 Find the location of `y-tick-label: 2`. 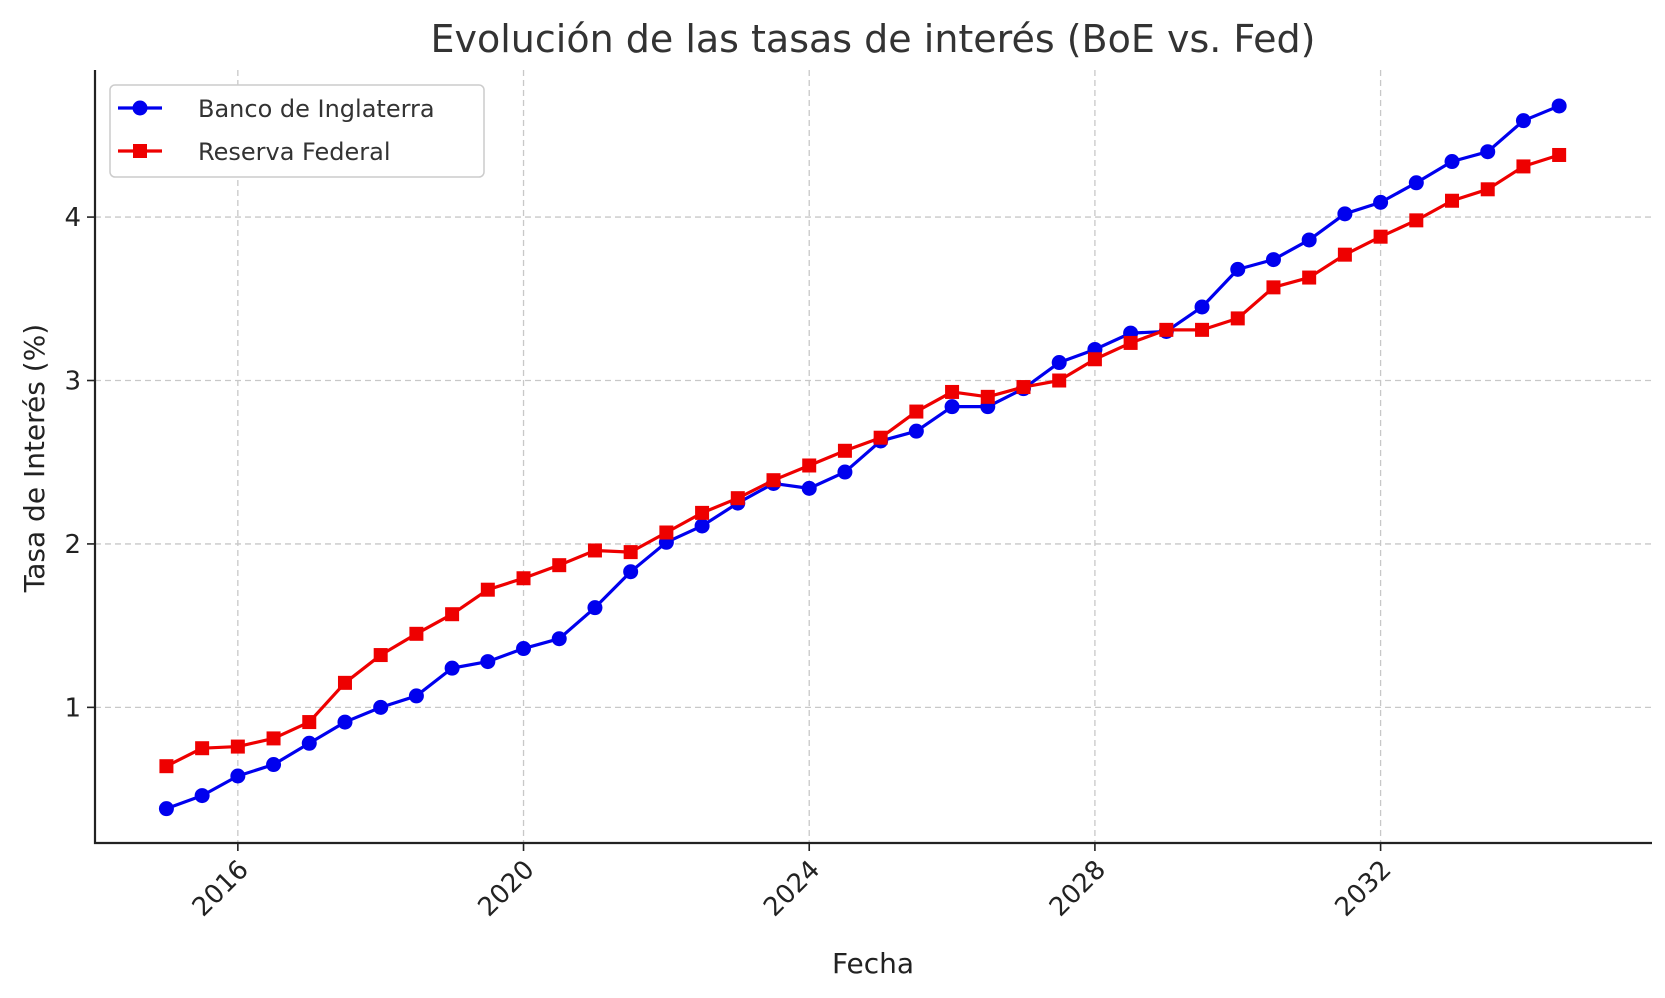

y-tick-label: 2 is located at coordinates (72, 545).